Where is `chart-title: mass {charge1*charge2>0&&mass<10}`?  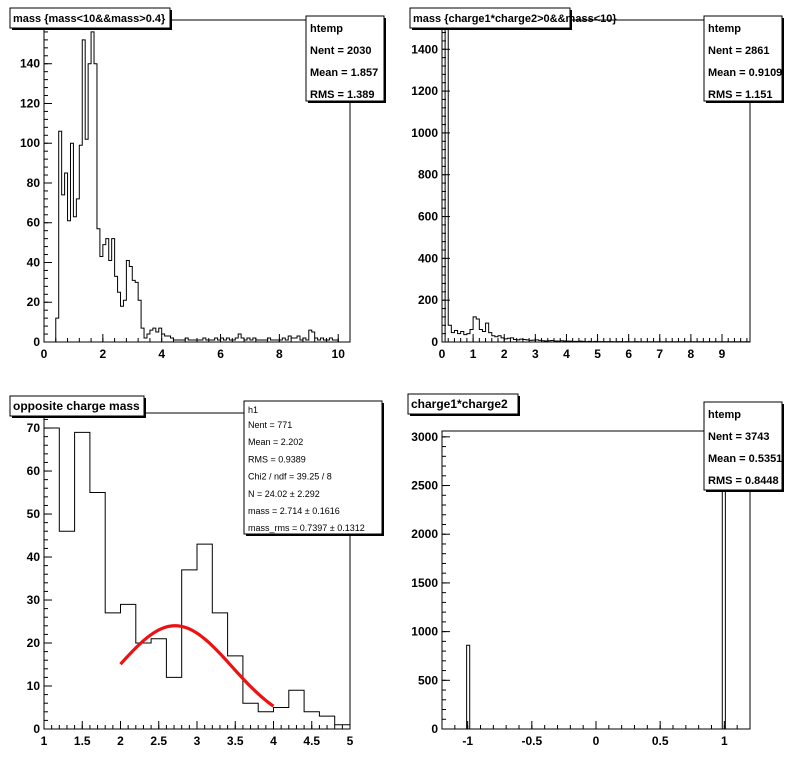
chart-title: mass {charge1*charge2>0&&mass<10} is located at coordinates (515, 19).